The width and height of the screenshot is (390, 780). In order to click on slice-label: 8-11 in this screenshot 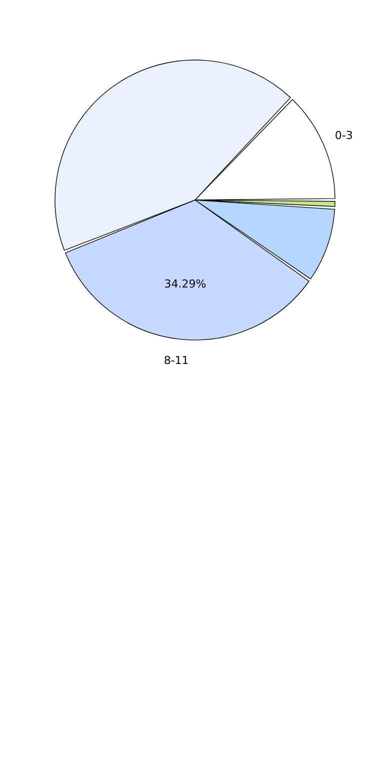, I will do `click(176, 360)`.